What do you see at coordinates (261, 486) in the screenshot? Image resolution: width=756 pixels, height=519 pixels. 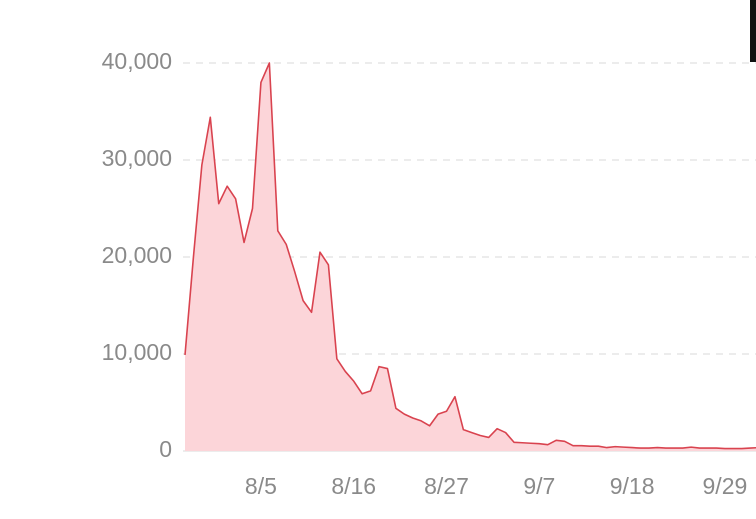 I see `x-tick-label: 8/5` at bounding box center [261, 486].